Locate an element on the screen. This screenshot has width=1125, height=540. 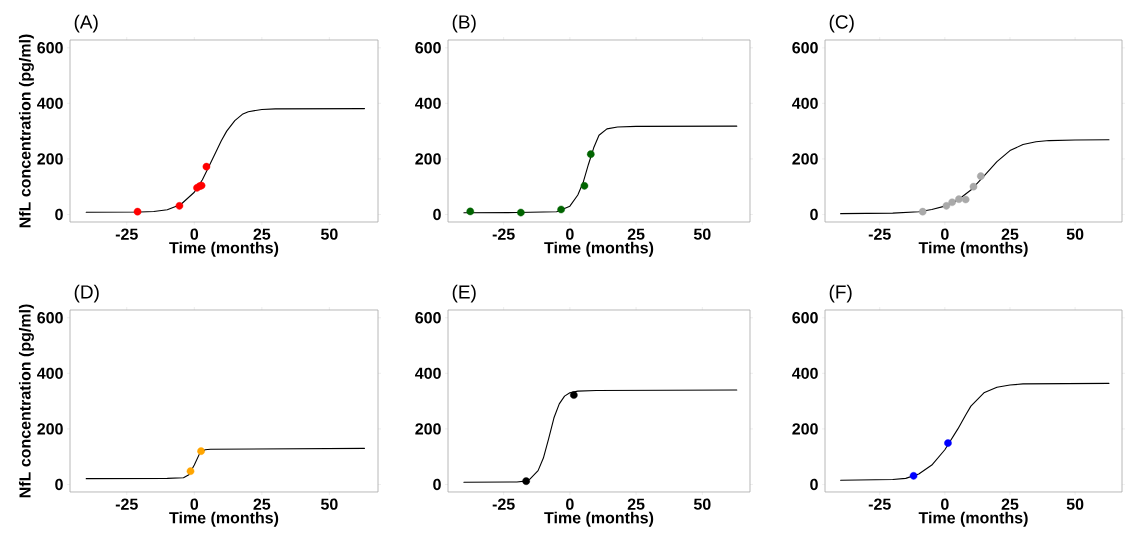
chart-title: (C) is located at coordinates (841, 23).